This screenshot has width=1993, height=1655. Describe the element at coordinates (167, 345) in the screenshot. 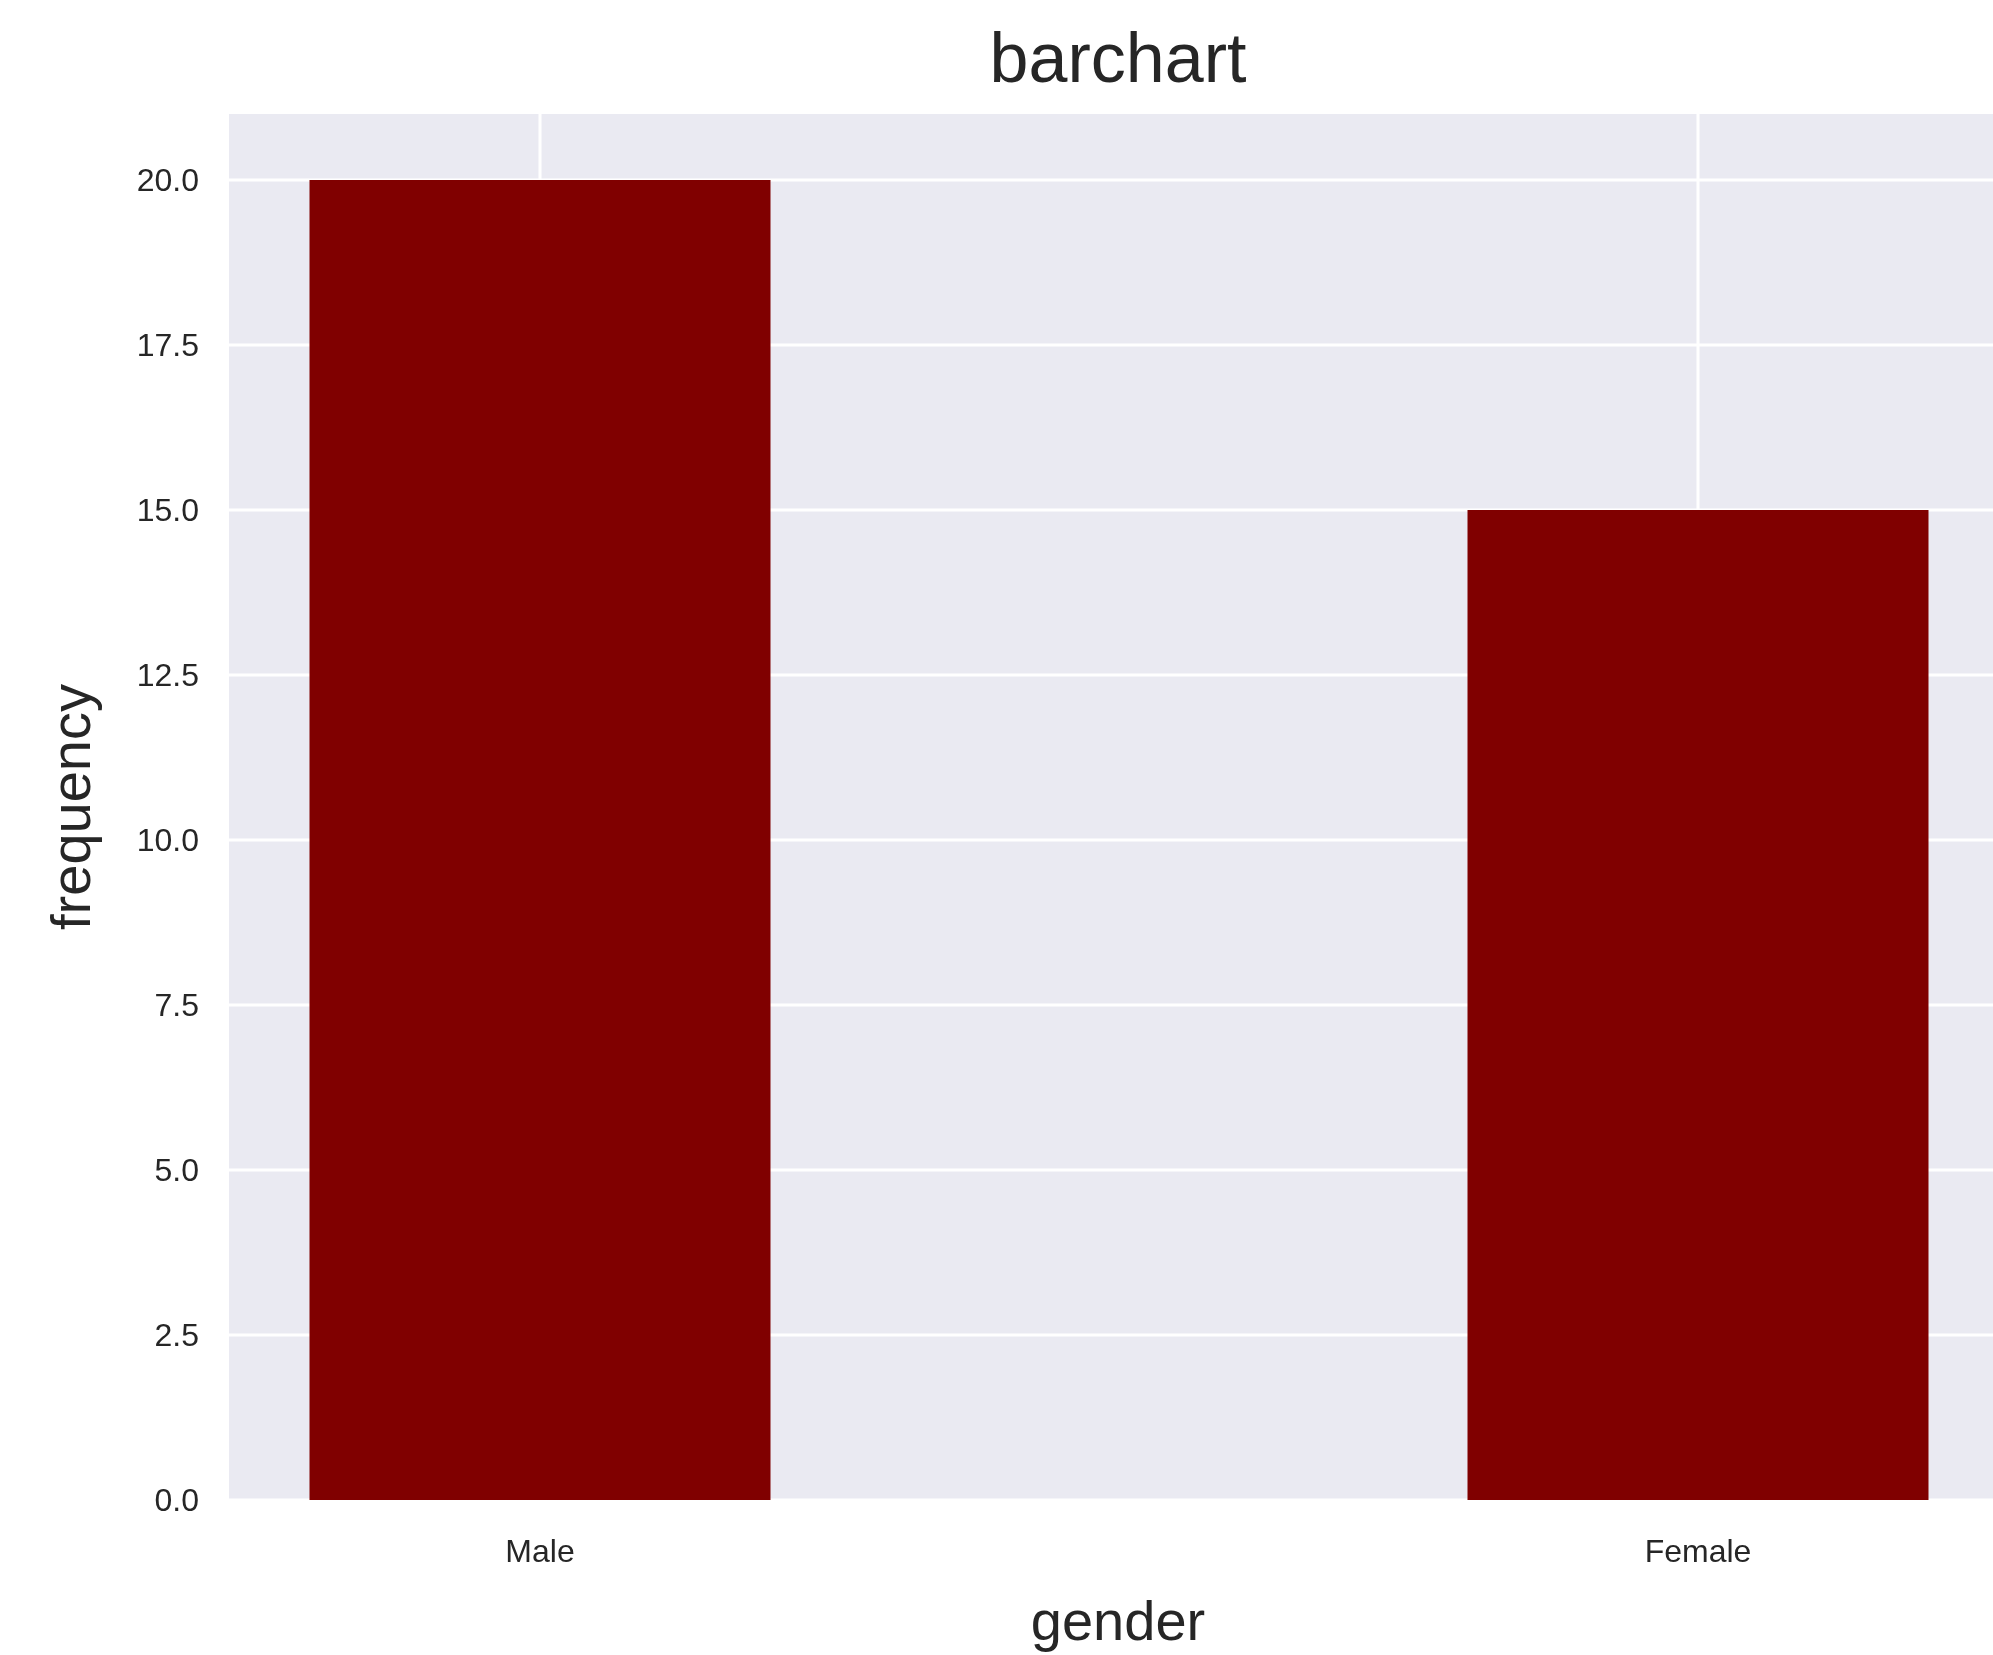

I see `y-tick-label: 17.5` at that location.